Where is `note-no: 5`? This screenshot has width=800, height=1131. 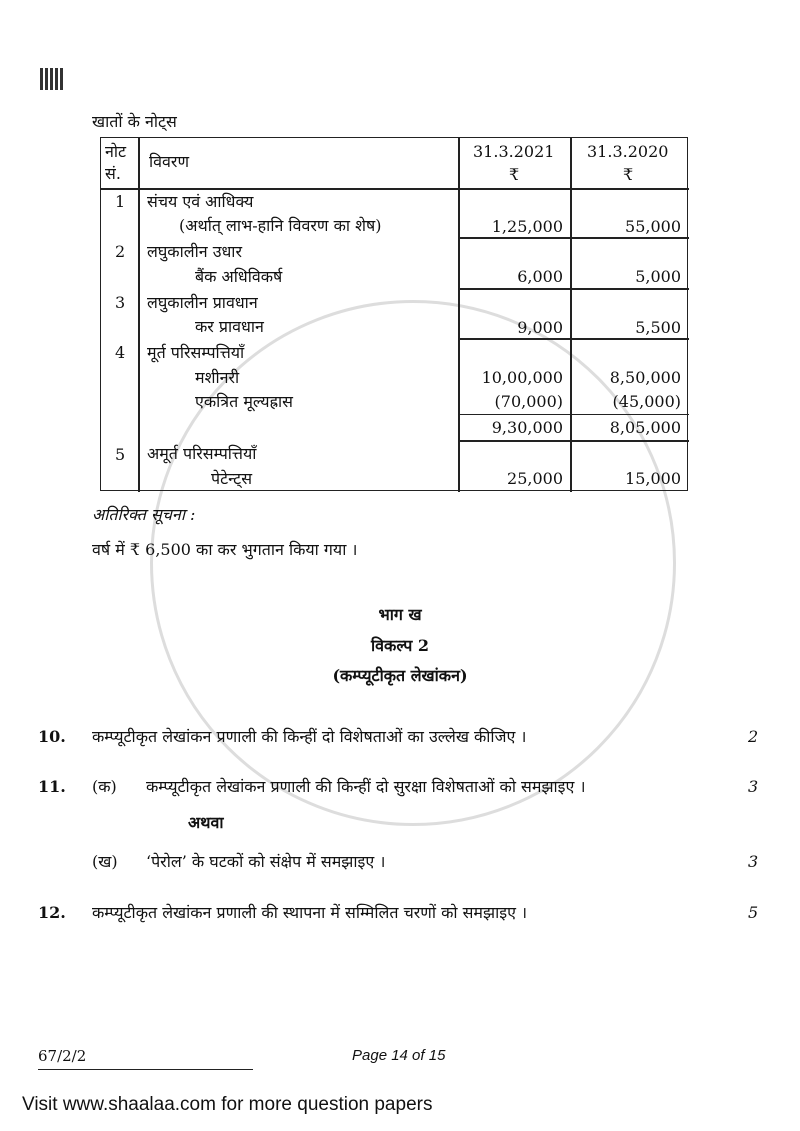
note-no: 5 is located at coordinates (120, 454).